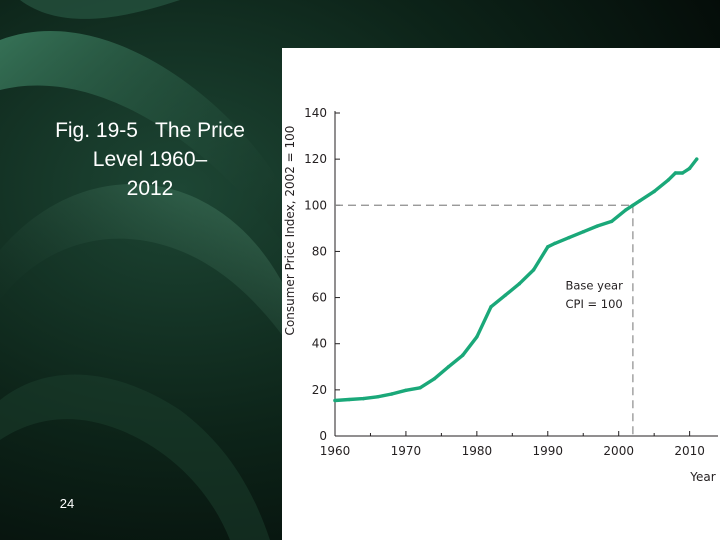 Image resolution: width=720 pixels, height=540 pixels. I want to click on x-axis-title: Year, so click(702, 477).